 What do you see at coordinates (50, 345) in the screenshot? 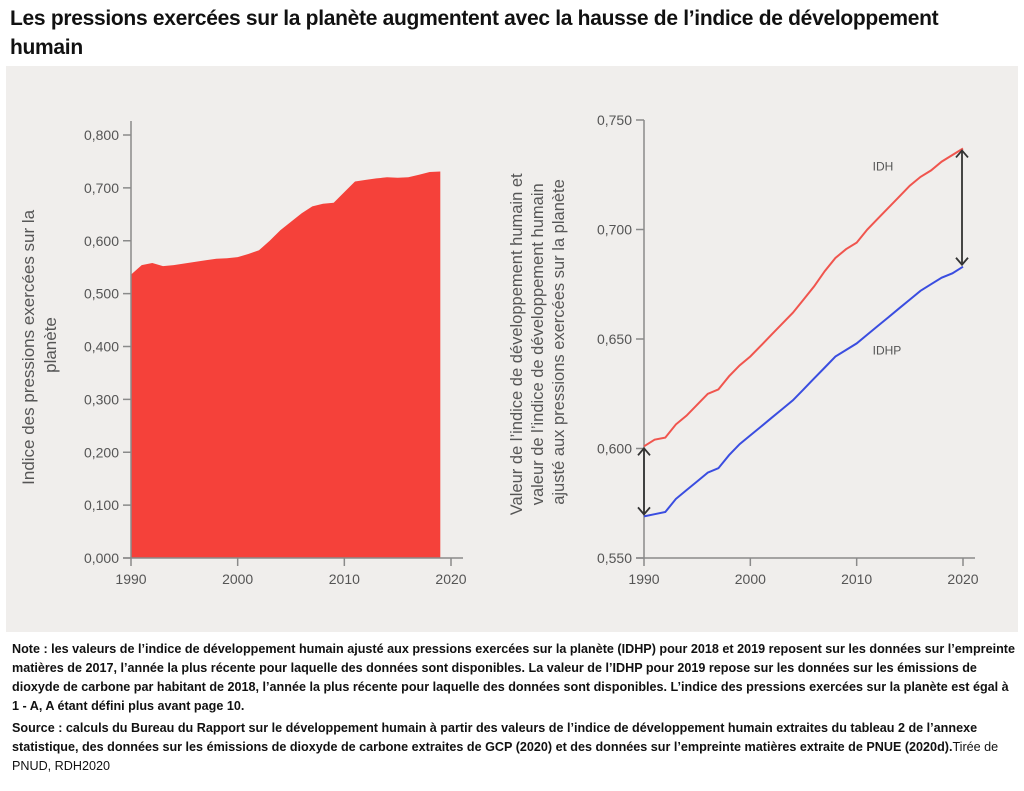
I see `left-y-axis-label-line2: planète` at bounding box center [50, 345].